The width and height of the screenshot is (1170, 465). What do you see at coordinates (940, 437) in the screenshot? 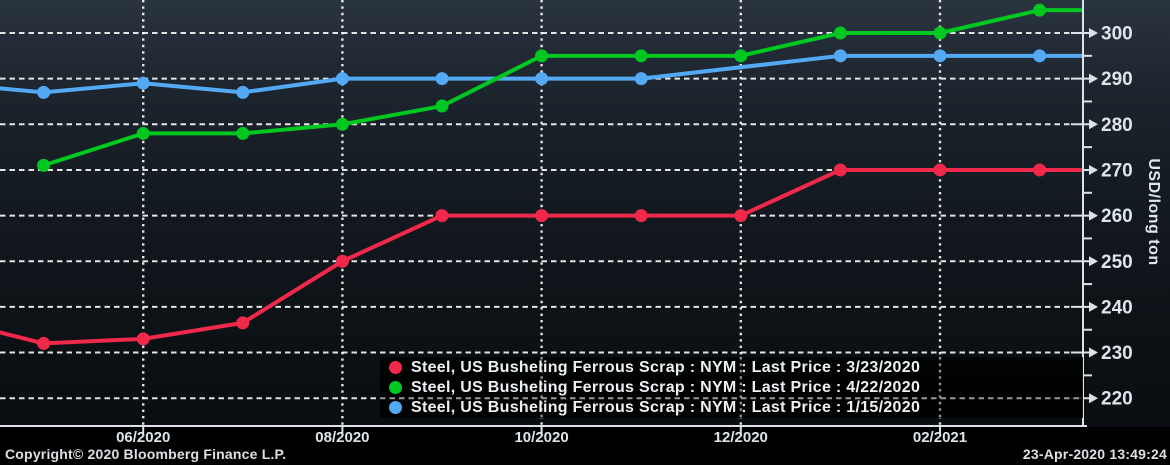
I see `svg-text: 02/2021` at bounding box center [940, 437].